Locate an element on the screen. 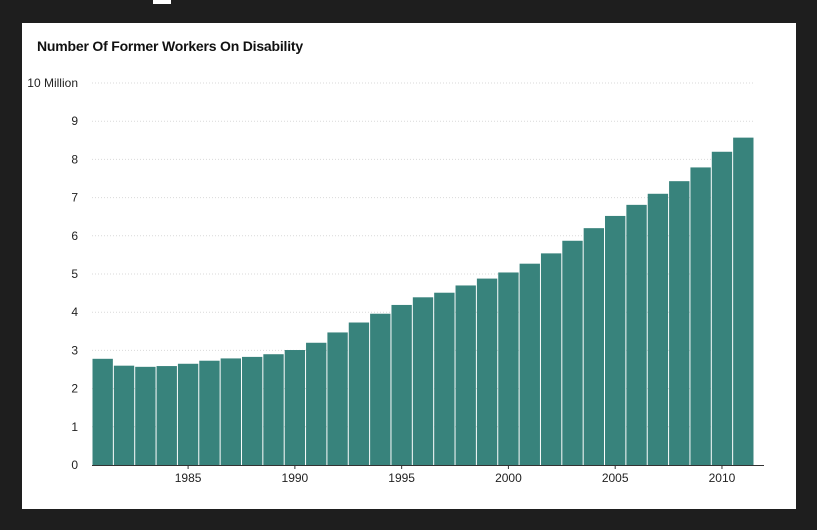 This screenshot has width=817, height=530. x-tick-label: 1990 is located at coordinates (295, 478).